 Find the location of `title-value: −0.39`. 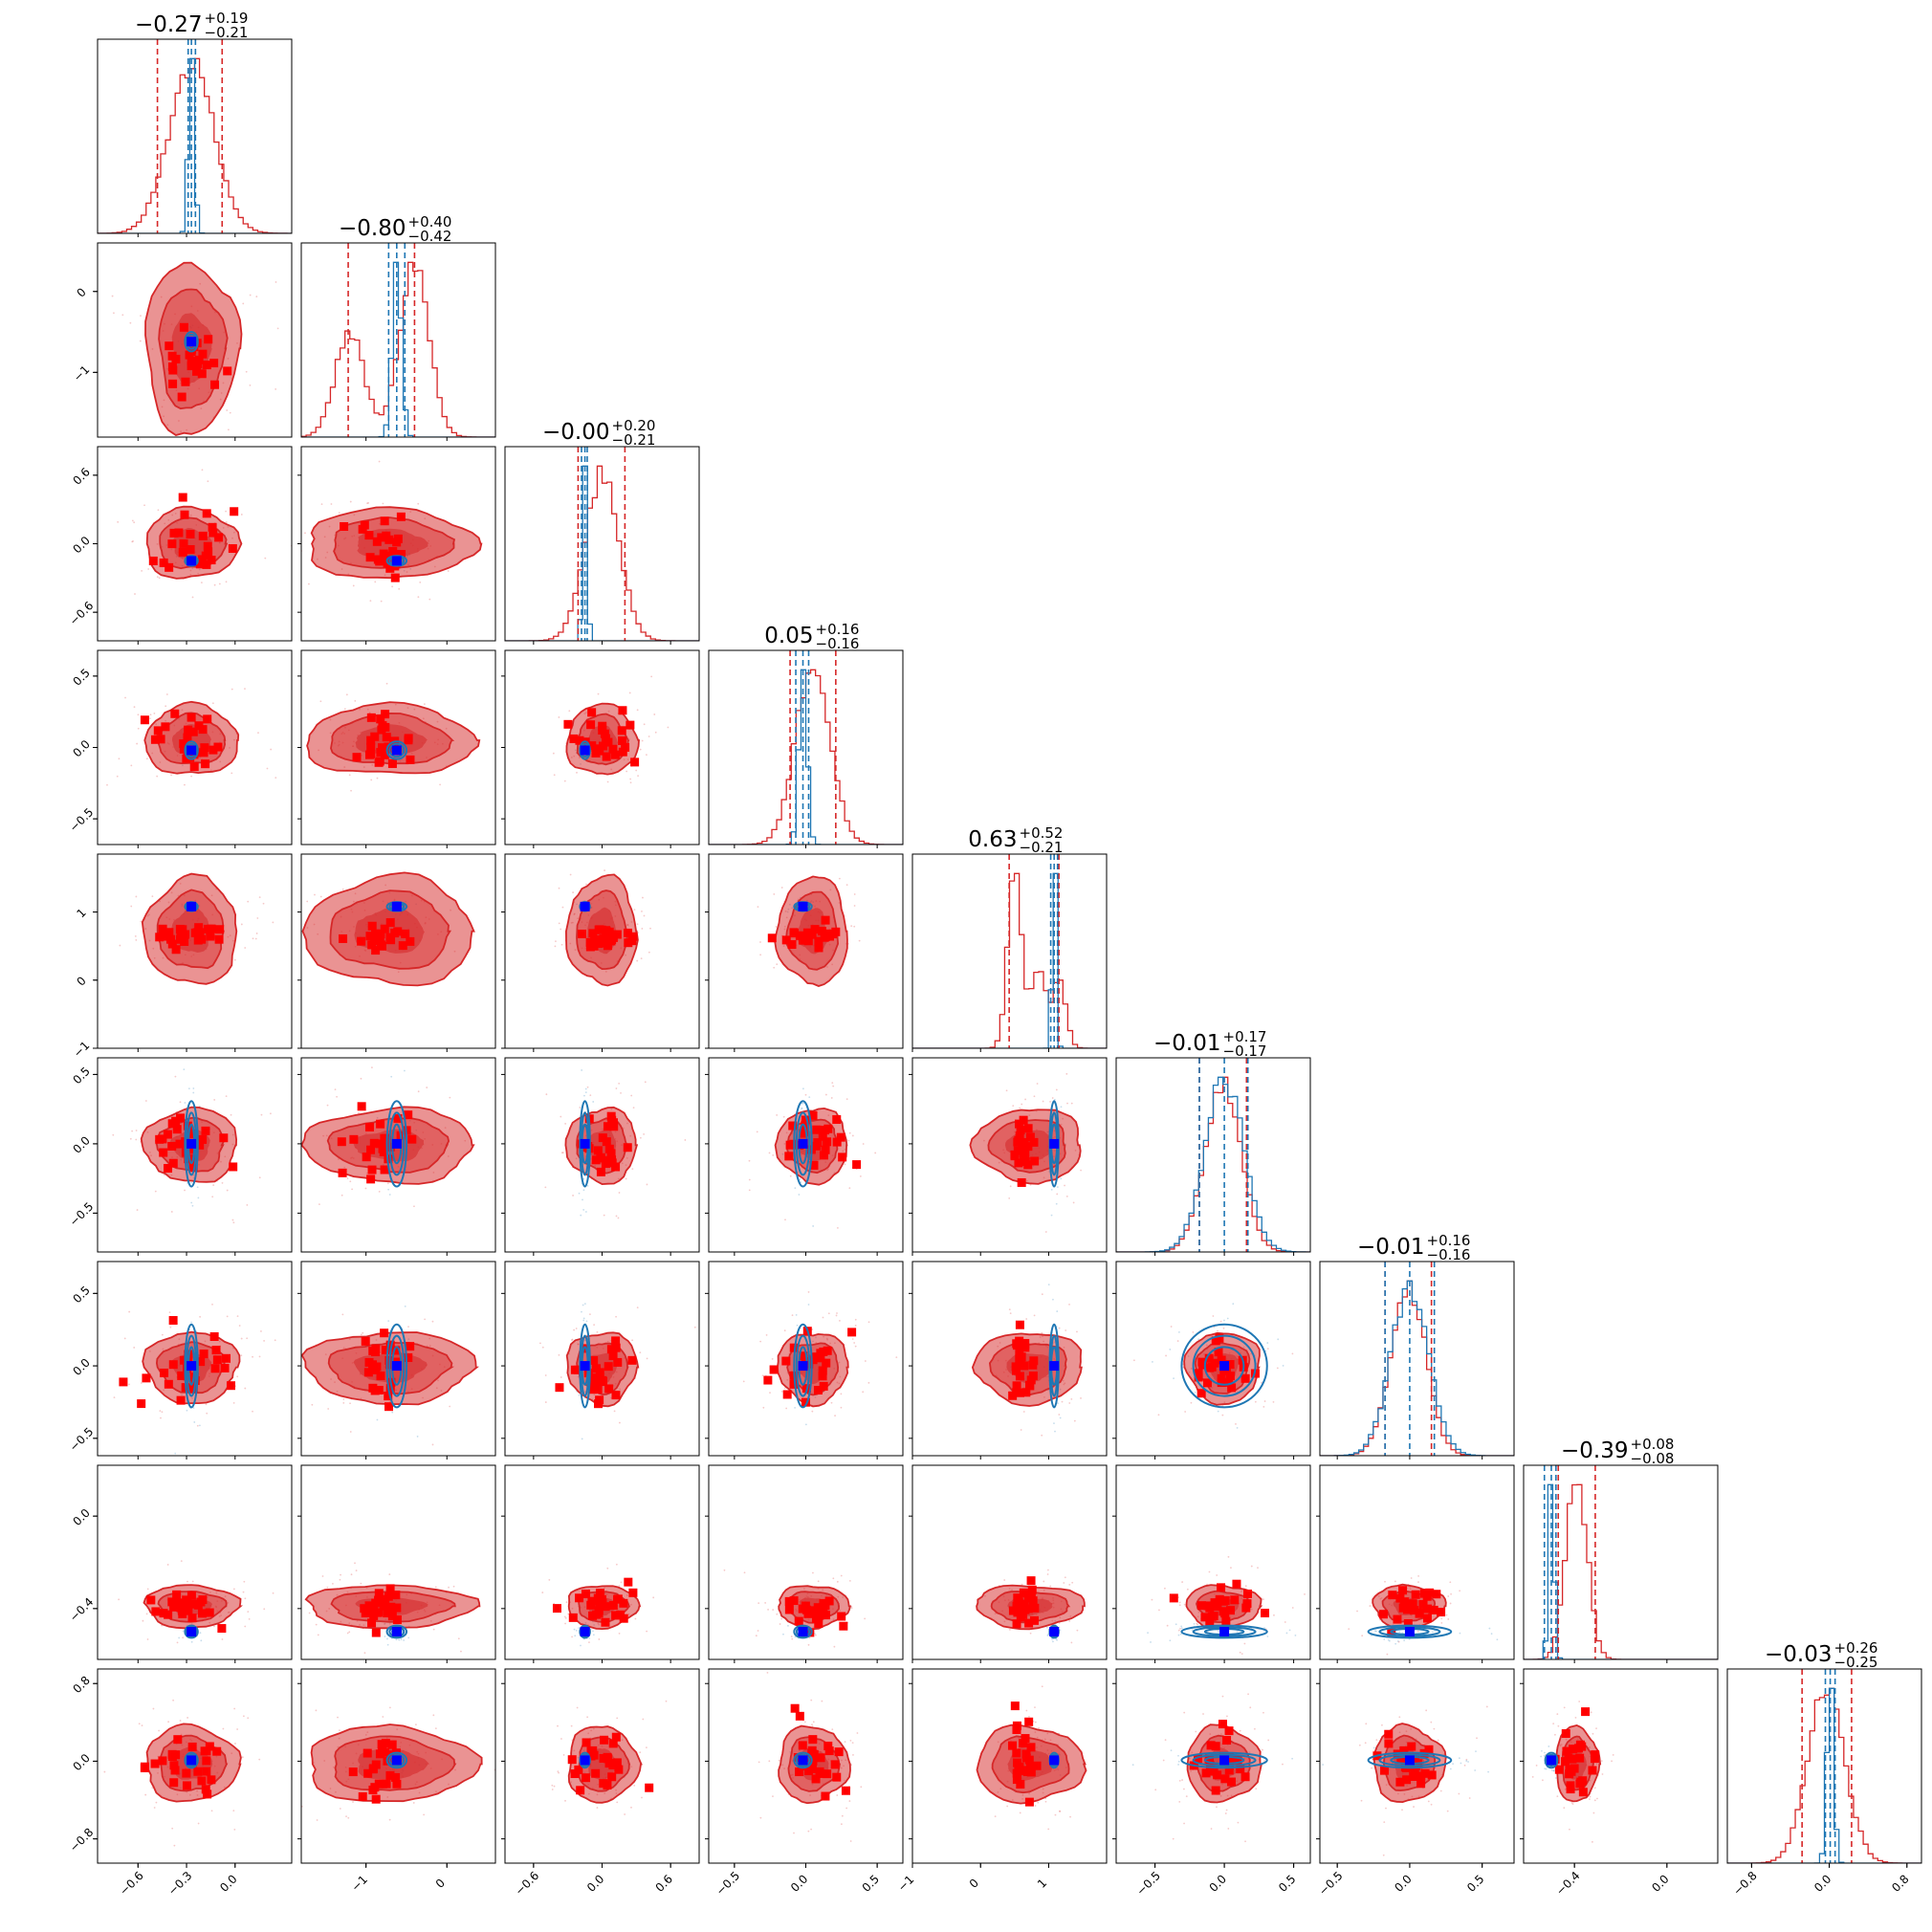

title-value: −0.39 is located at coordinates (1594, 1450).